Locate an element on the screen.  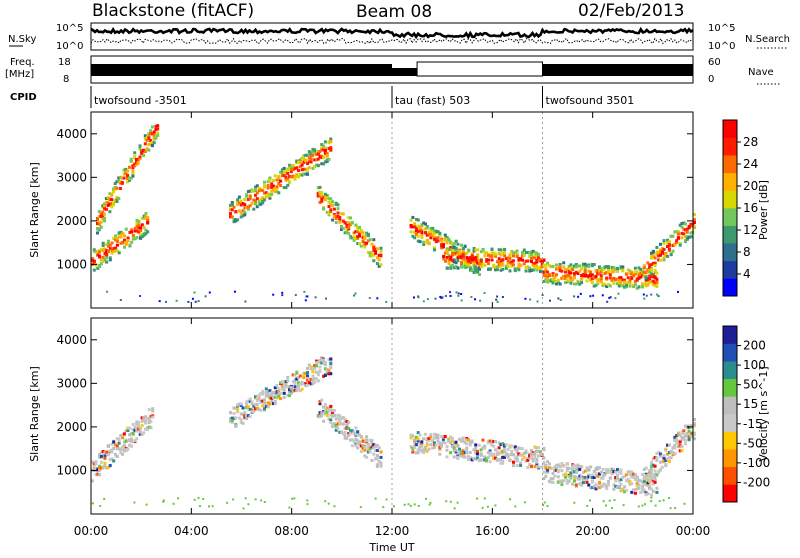
freq-trace is located at coordinates (392, 69).